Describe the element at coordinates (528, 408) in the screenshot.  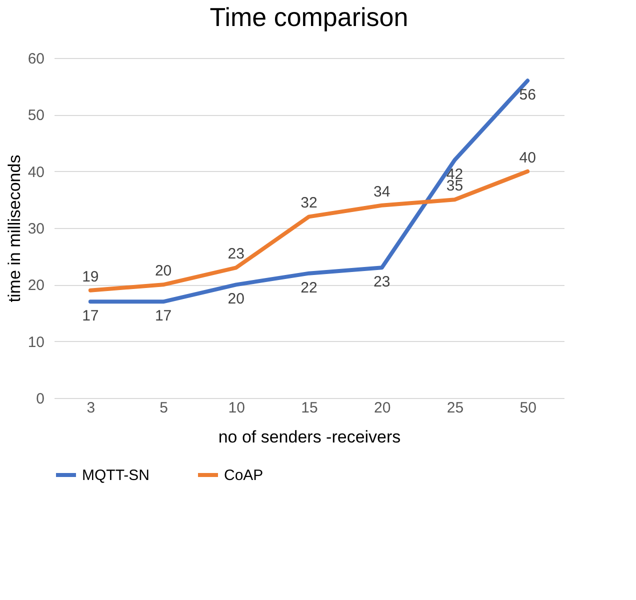
I see `x-tick-label: 50` at that location.